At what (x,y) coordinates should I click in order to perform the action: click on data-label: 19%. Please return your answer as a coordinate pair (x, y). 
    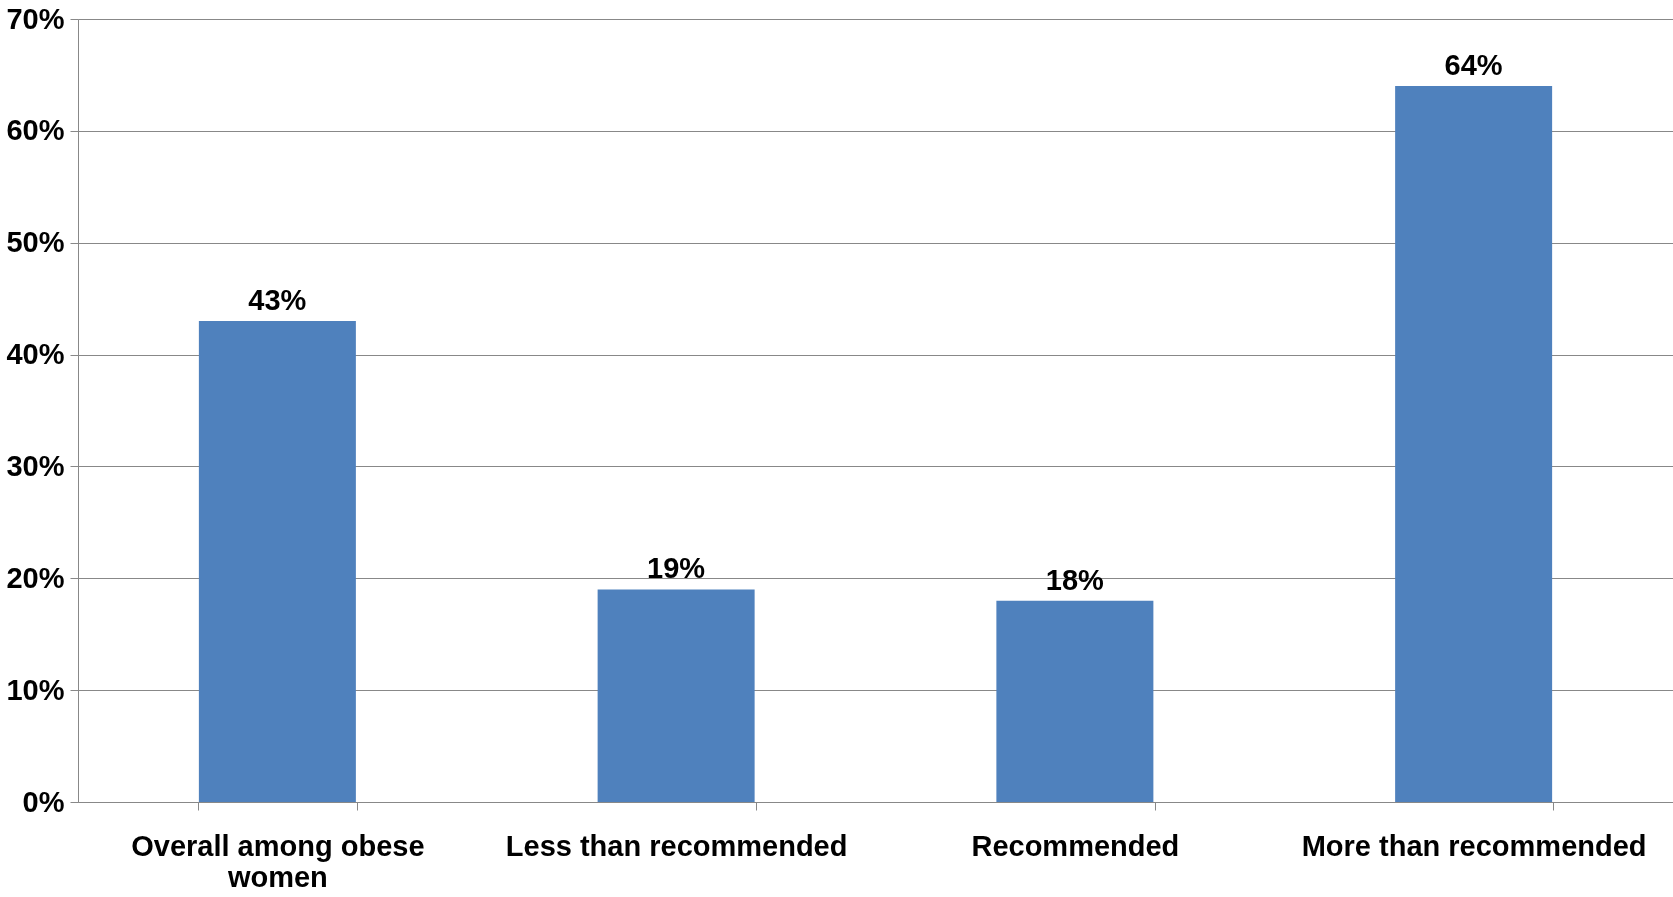
    Looking at the image, I should click on (676, 568).